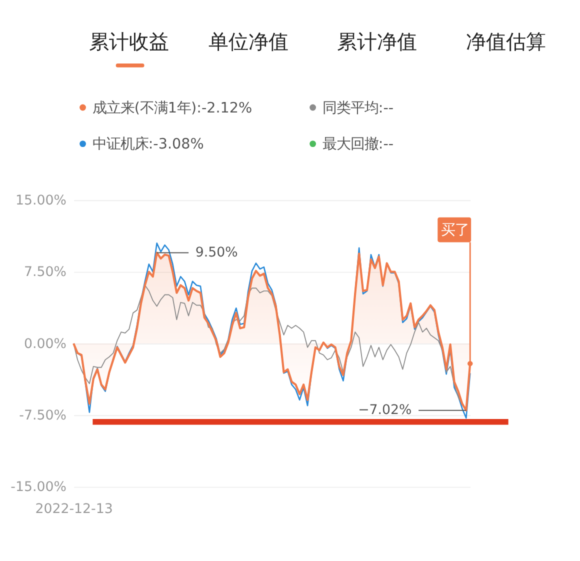  I want to click on annotation: 买了, so click(454, 230).